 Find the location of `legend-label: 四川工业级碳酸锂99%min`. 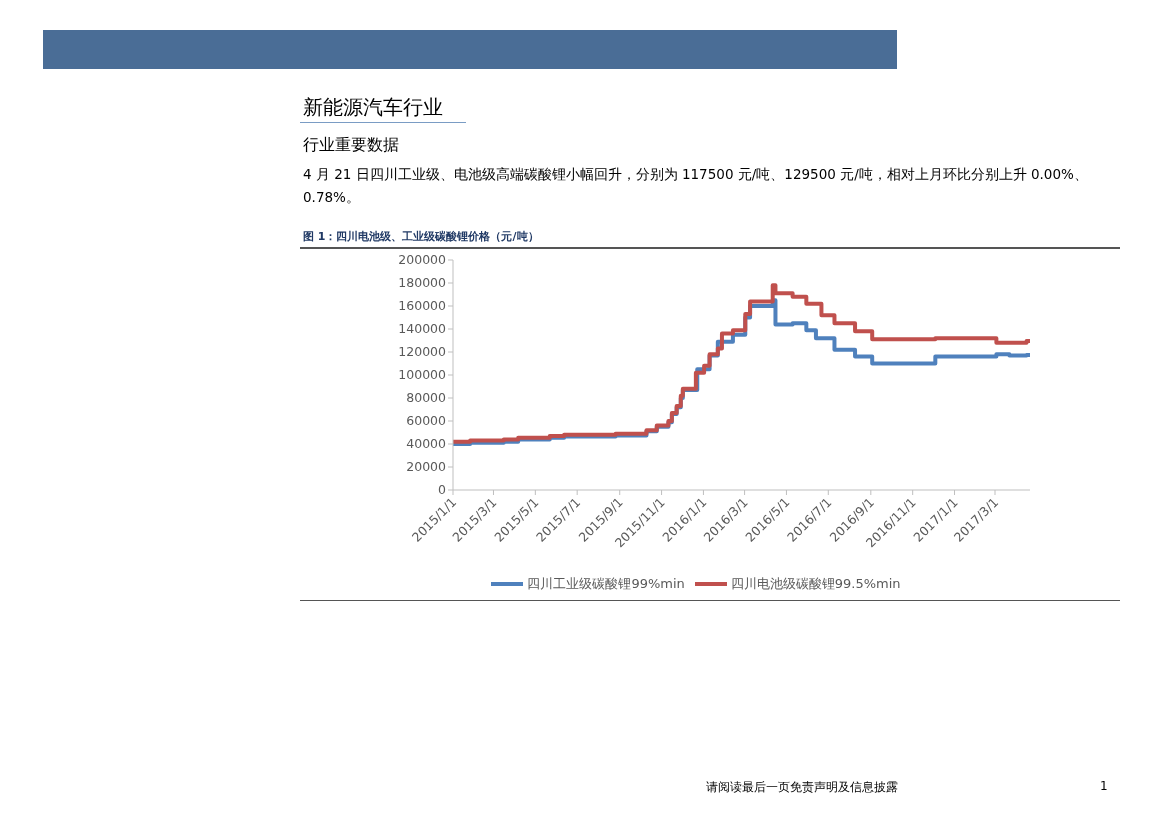

legend-label: 四川工业级碳酸锂99%min is located at coordinates (606, 583).